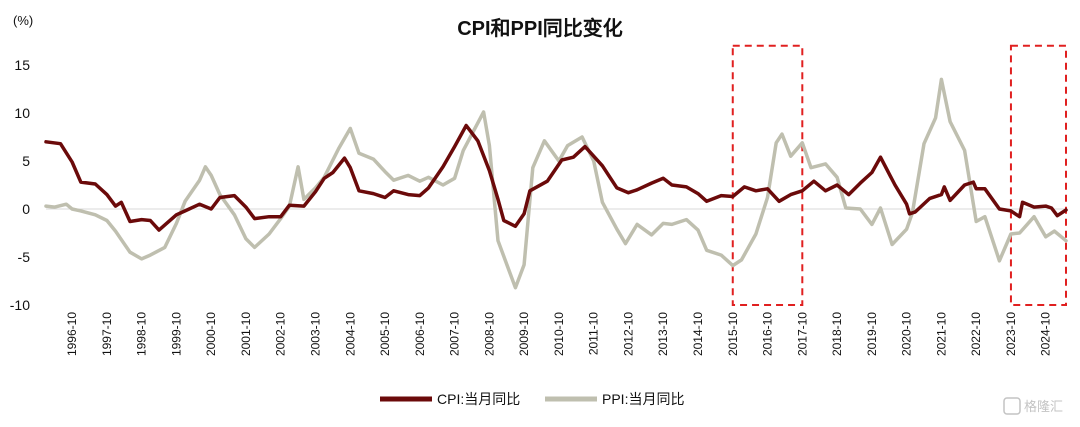 This screenshot has width=1080, height=427. Describe the element at coordinates (142, 334) in the screenshot. I see `x-tick-label: 1998-10` at that location.